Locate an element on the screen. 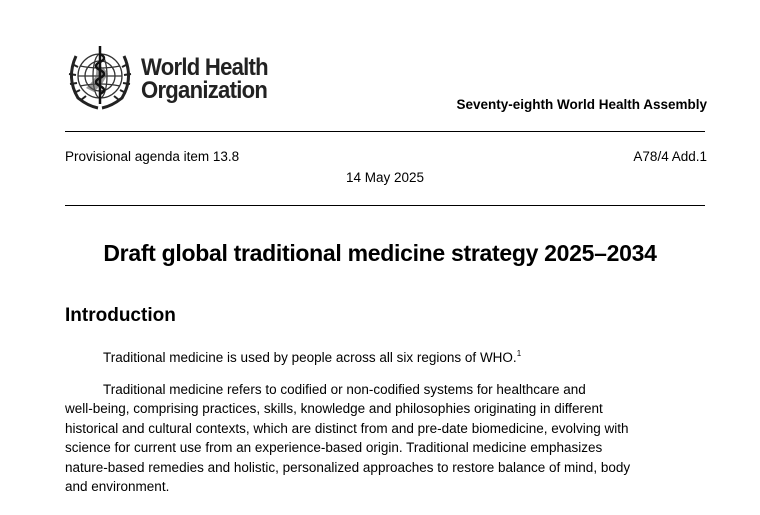 This screenshot has width=760, height=515. footnote-ref: 1 is located at coordinates (519, 353).